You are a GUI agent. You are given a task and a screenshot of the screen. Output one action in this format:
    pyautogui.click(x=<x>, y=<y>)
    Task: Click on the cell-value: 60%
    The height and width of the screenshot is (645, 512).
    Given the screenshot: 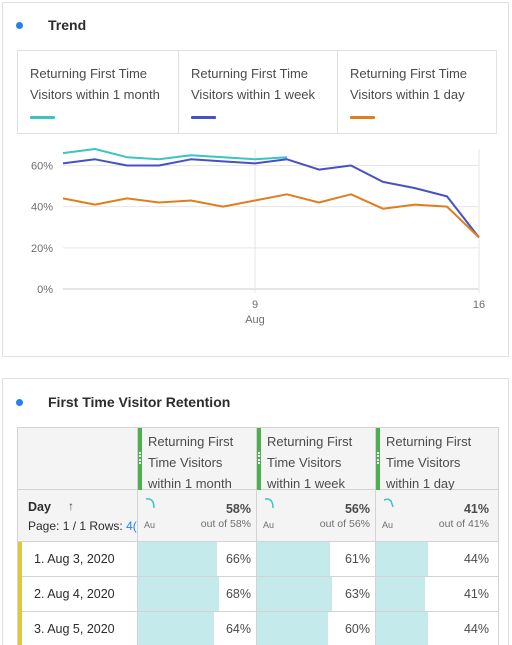 What is the action you would take?
    pyautogui.click(x=357, y=629)
    